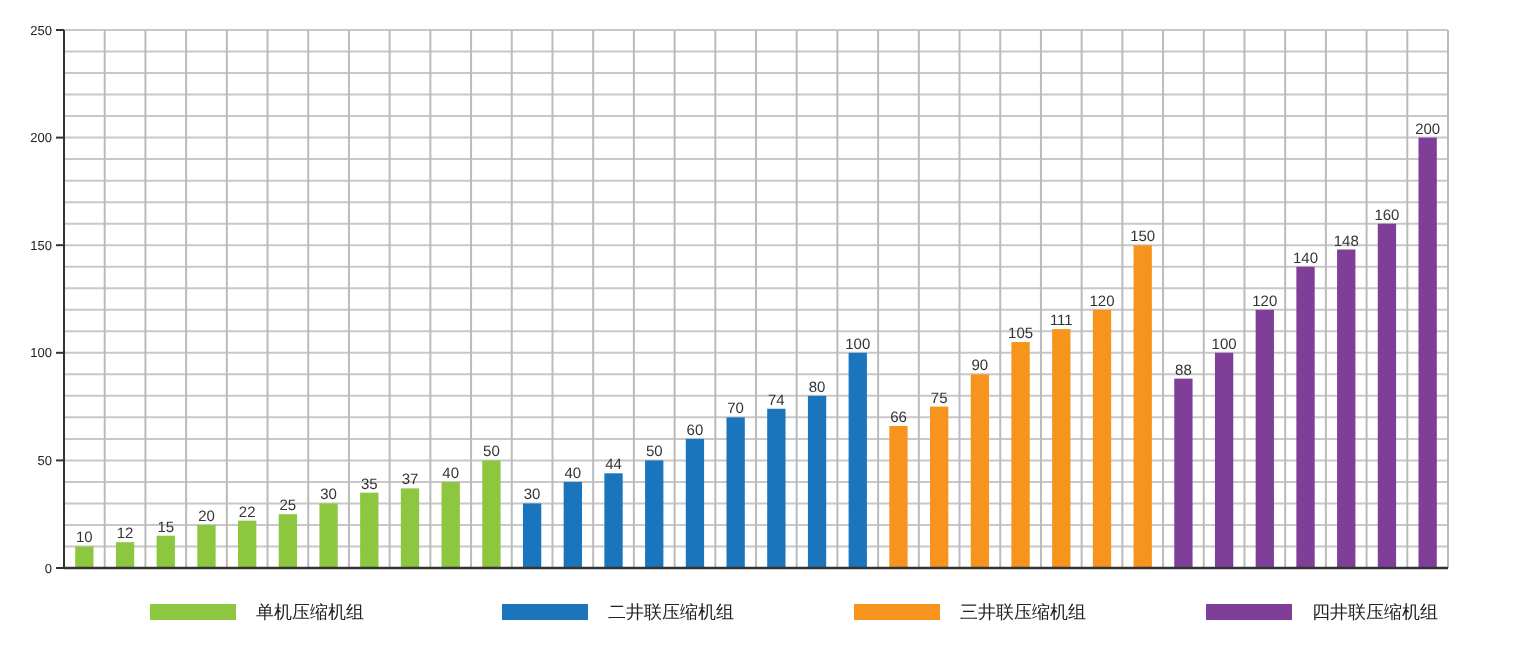 The width and height of the screenshot is (1516, 662). What do you see at coordinates (1023, 612) in the screenshot?
I see `legend-label: 三井联压缩机组` at bounding box center [1023, 612].